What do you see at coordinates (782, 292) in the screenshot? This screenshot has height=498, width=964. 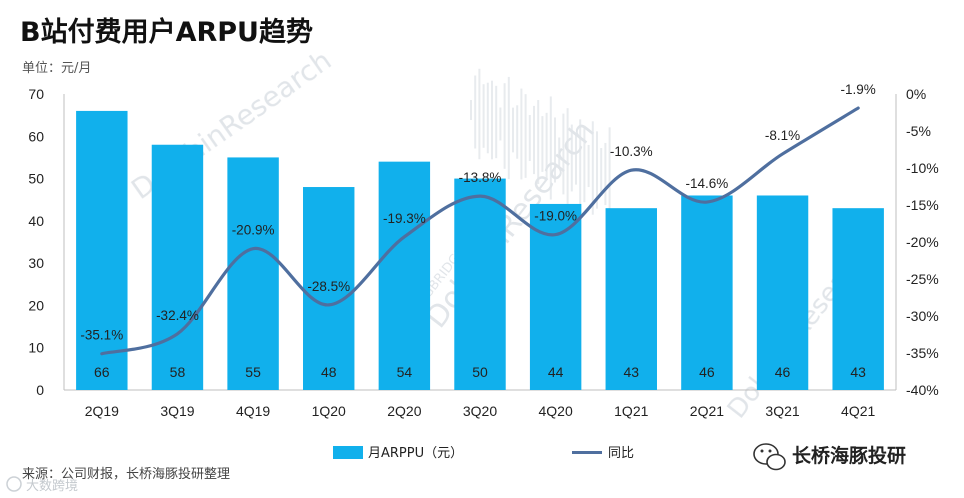 I see `bar-3Q21` at bounding box center [782, 292].